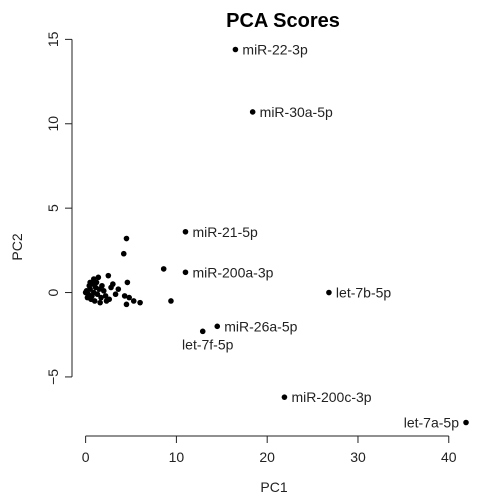 The width and height of the screenshot is (484, 498). Describe the element at coordinates (358, 457) in the screenshot. I see `x-tick-label: 30` at that location.